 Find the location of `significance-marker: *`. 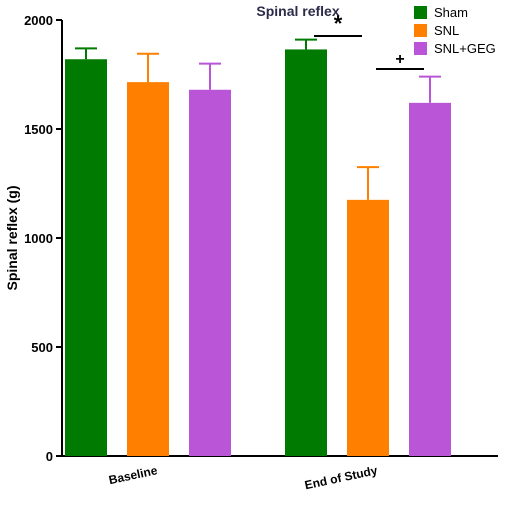

significance-marker: * is located at coordinates (338, 23).